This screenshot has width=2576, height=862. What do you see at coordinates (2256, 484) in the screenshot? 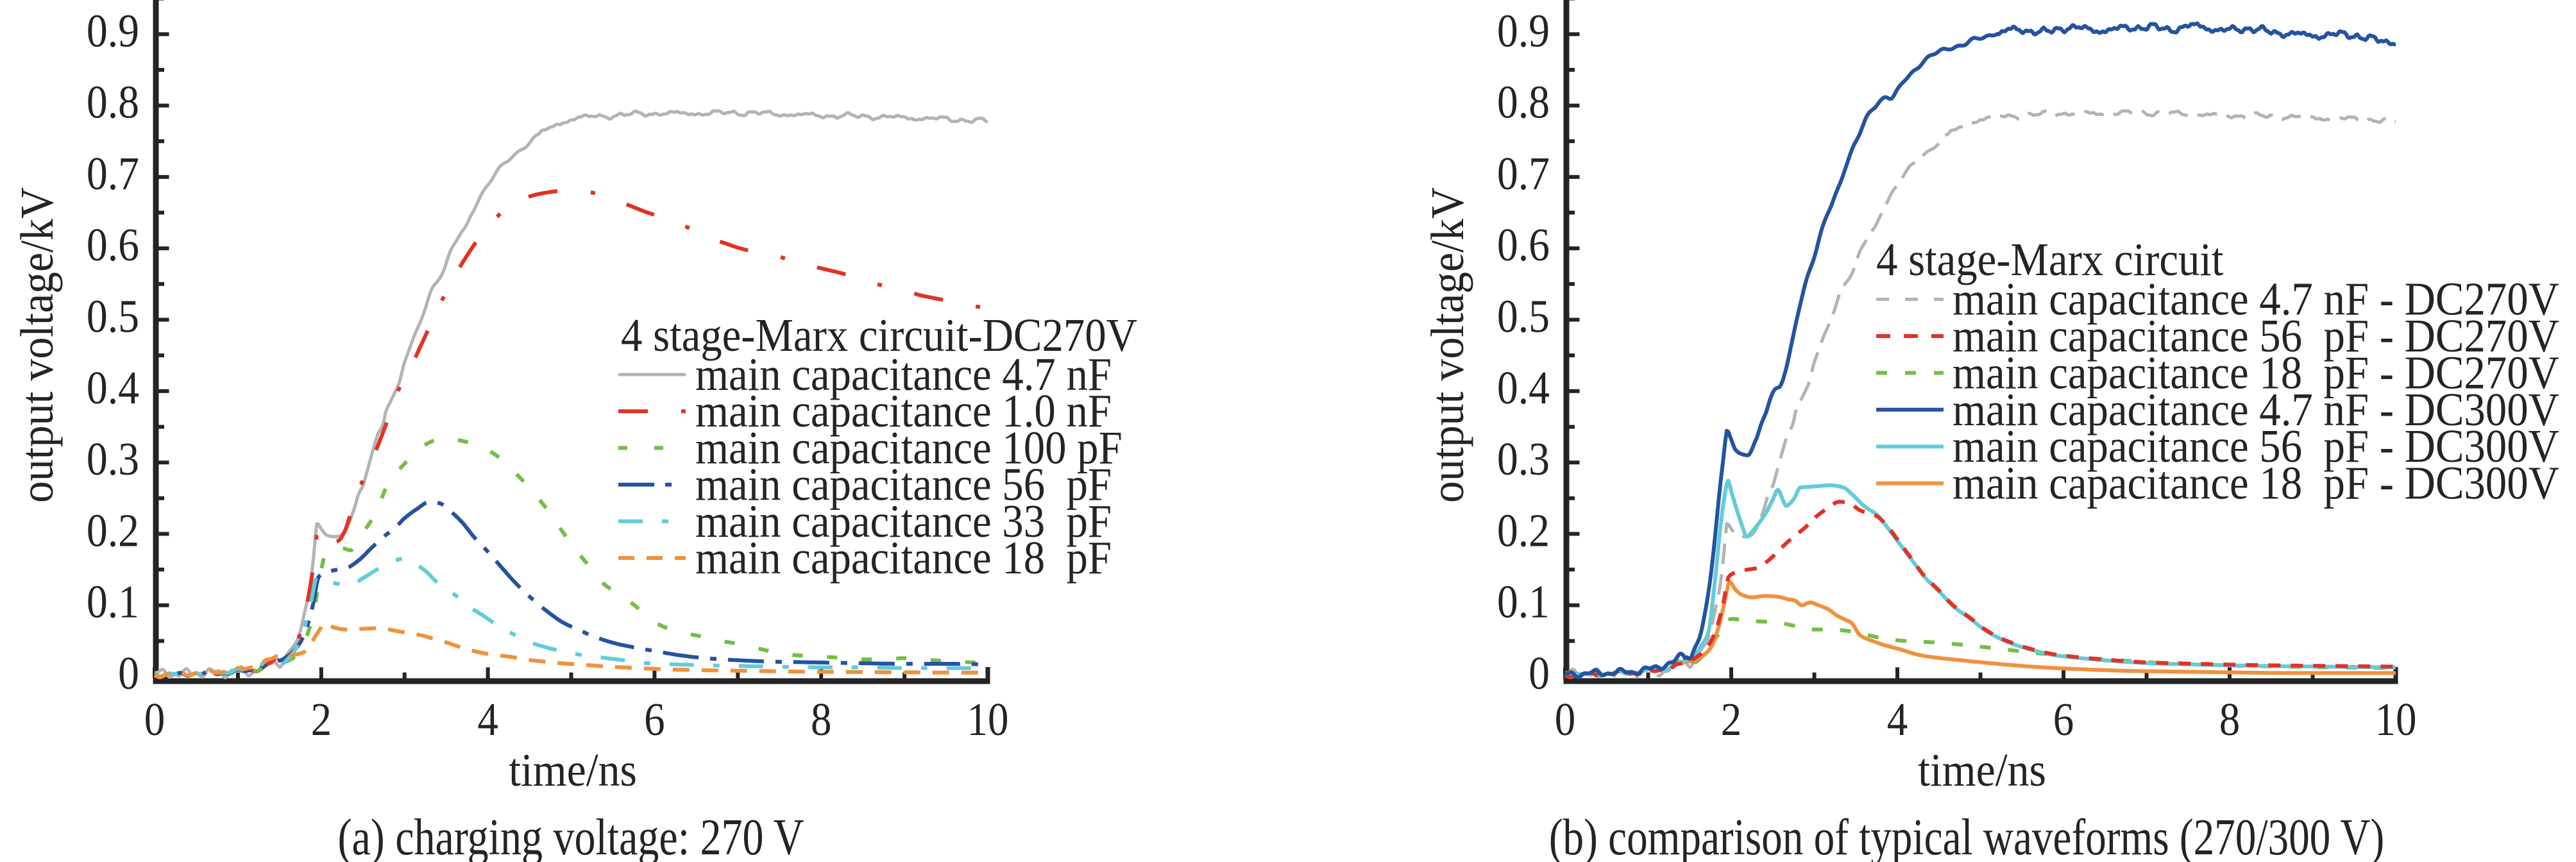
I see `svg-text:main capacitance 18 pF - DC30: main capacitance 18 pF - DC300V` at bounding box center [2256, 484].